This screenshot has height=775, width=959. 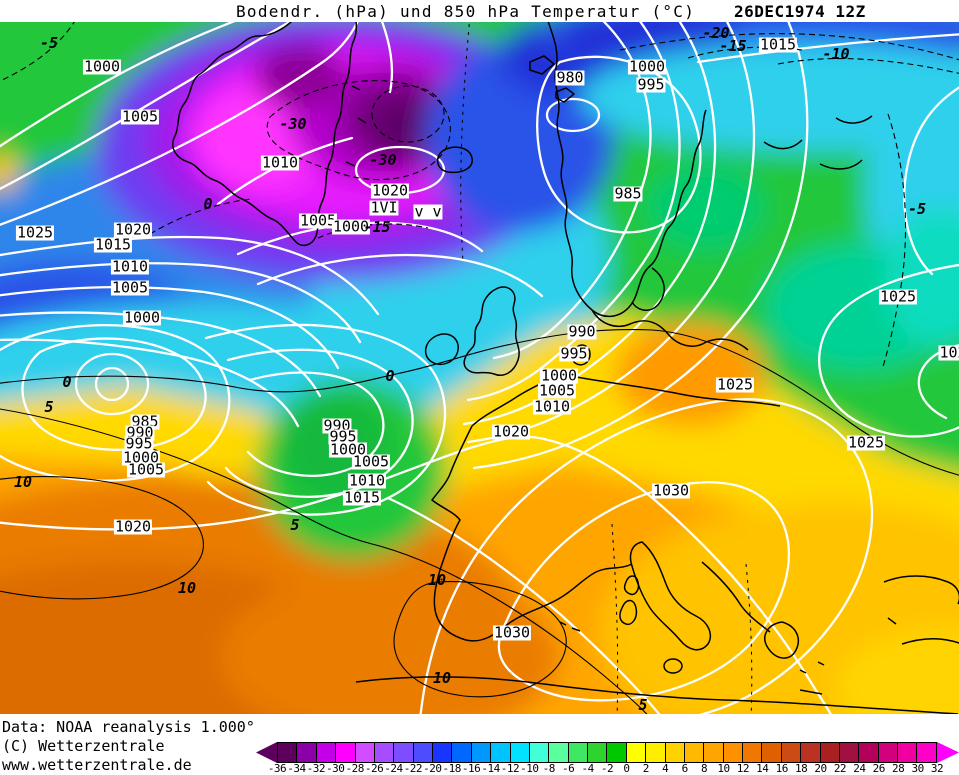 What do you see at coordinates (917, 768) in the screenshot?
I see `colorbar-tick-label: 30` at bounding box center [917, 768].